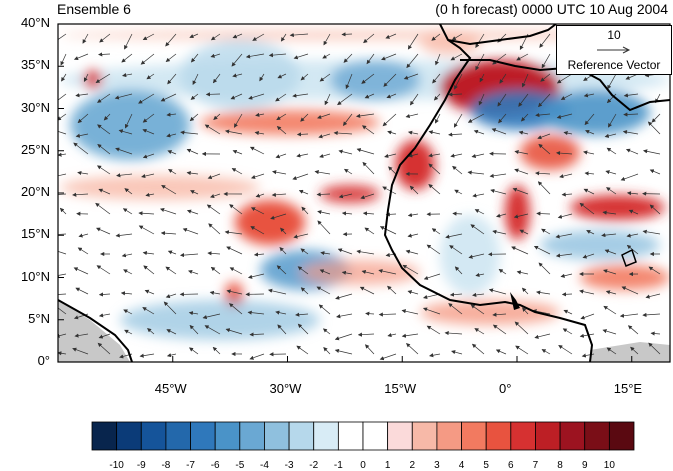 The height and width of the screenshot is (471, 673). What do you see at coordinates (515, 301) in the screenshot?
I see `gulf-guinea-islands` at bounding box center [515, 301].